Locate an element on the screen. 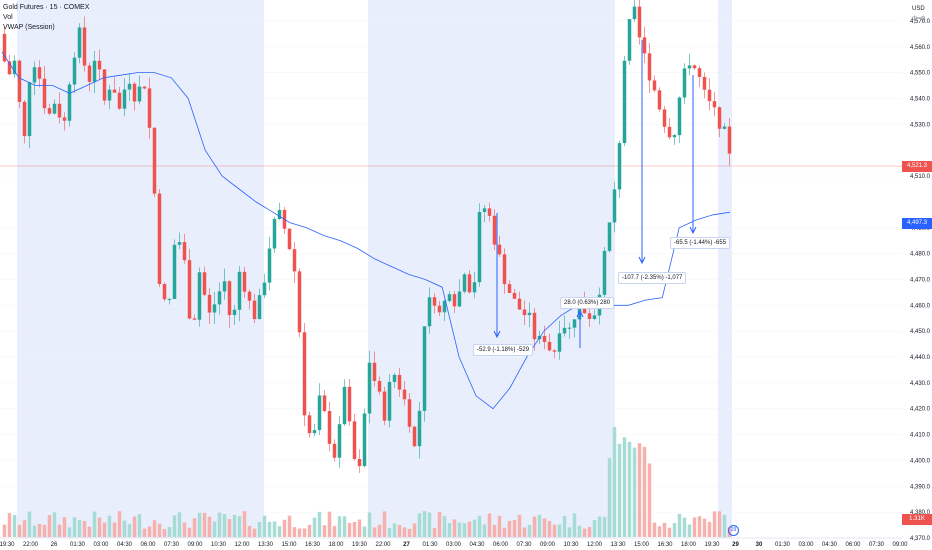  time-tick-label: 09:00 is located at coordinates (195, 545).